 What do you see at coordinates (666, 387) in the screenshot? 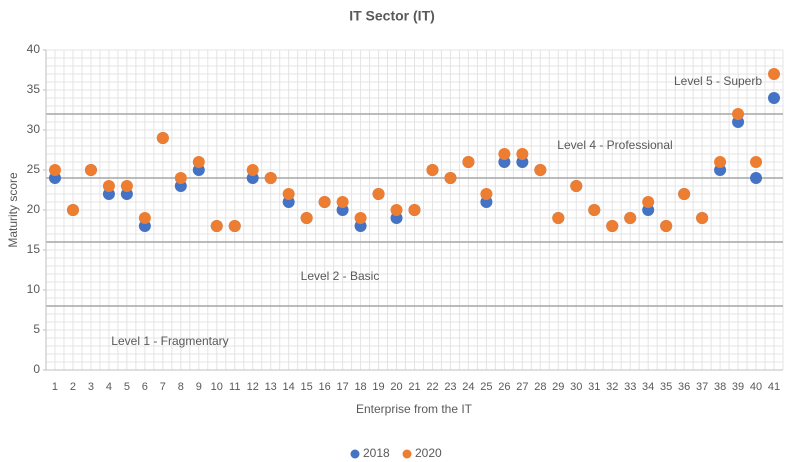
I see `x-tick-label: 35` at bounding box center [666, 387].